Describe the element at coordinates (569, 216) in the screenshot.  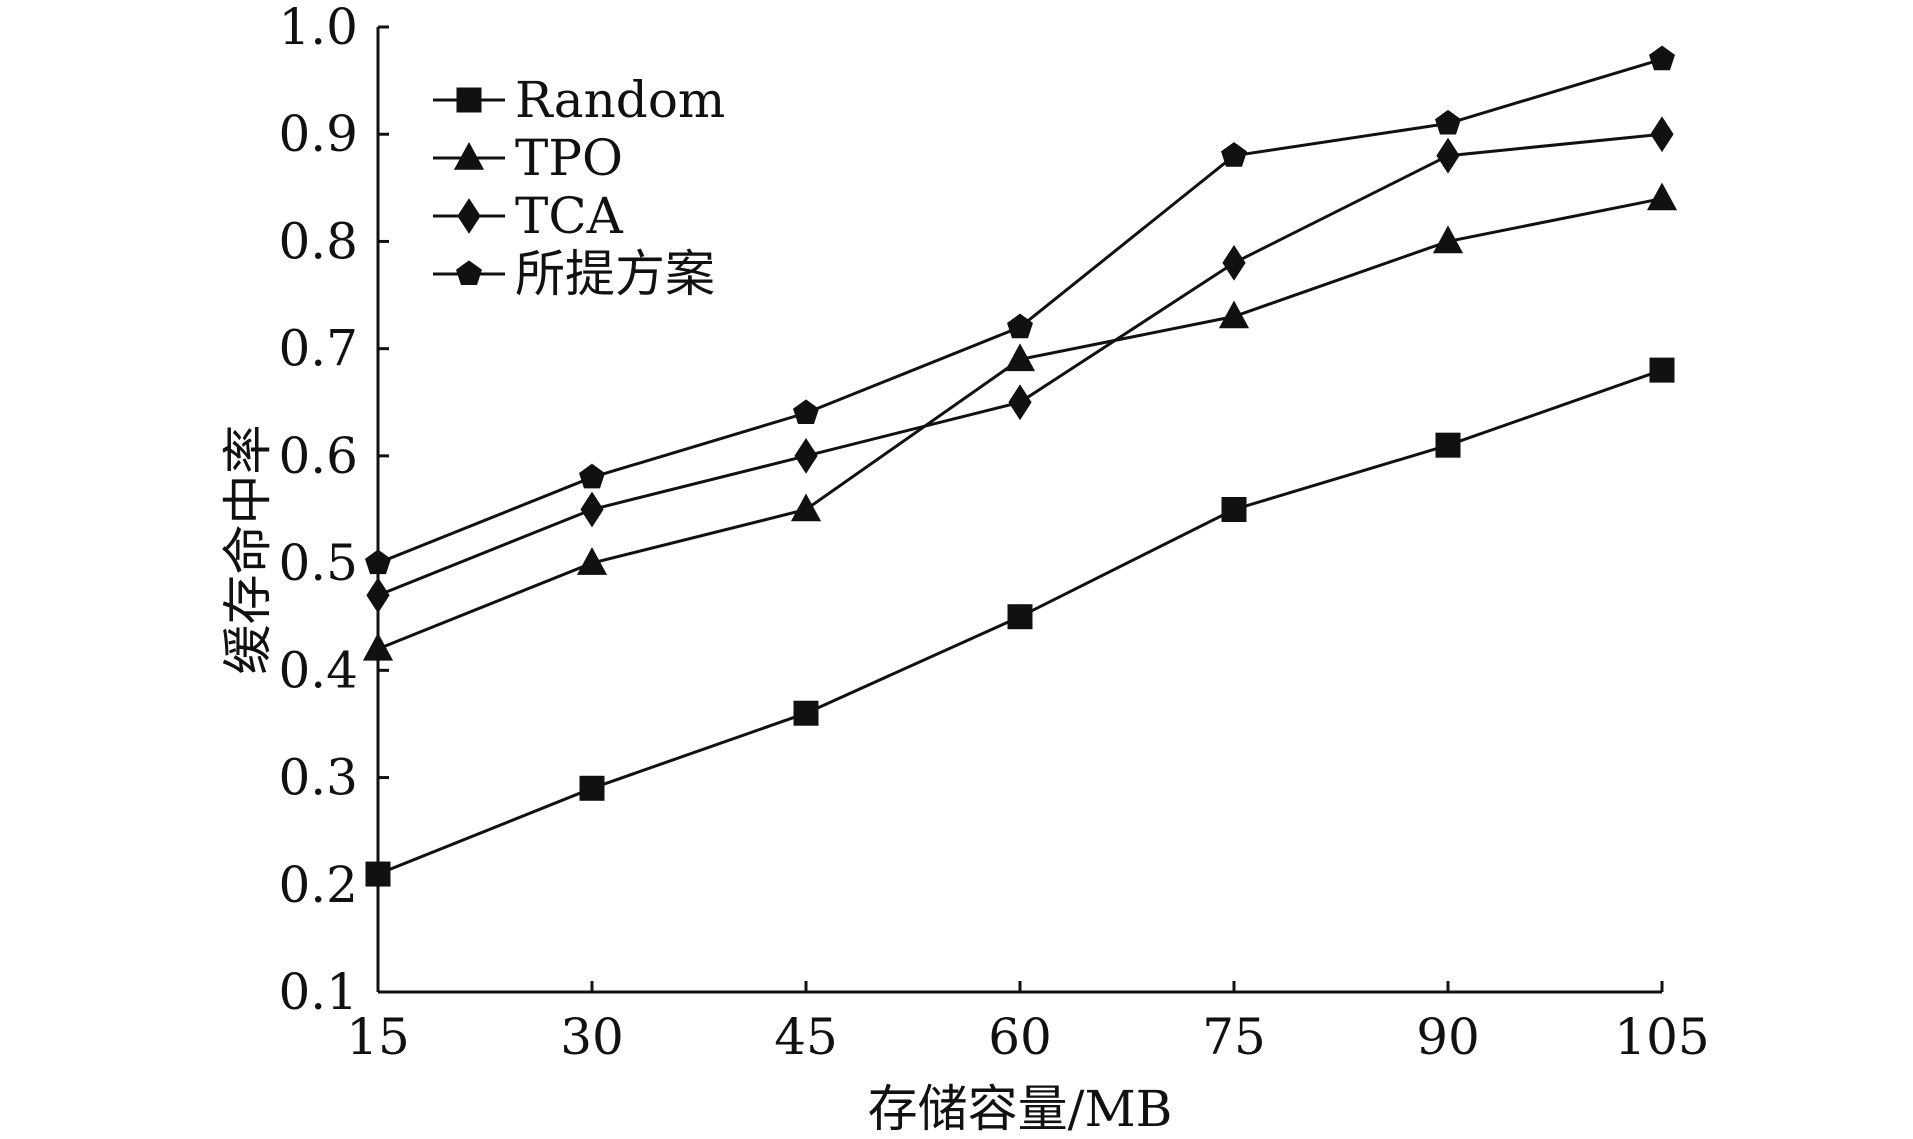
I see `legend-label: TCA` at that location.